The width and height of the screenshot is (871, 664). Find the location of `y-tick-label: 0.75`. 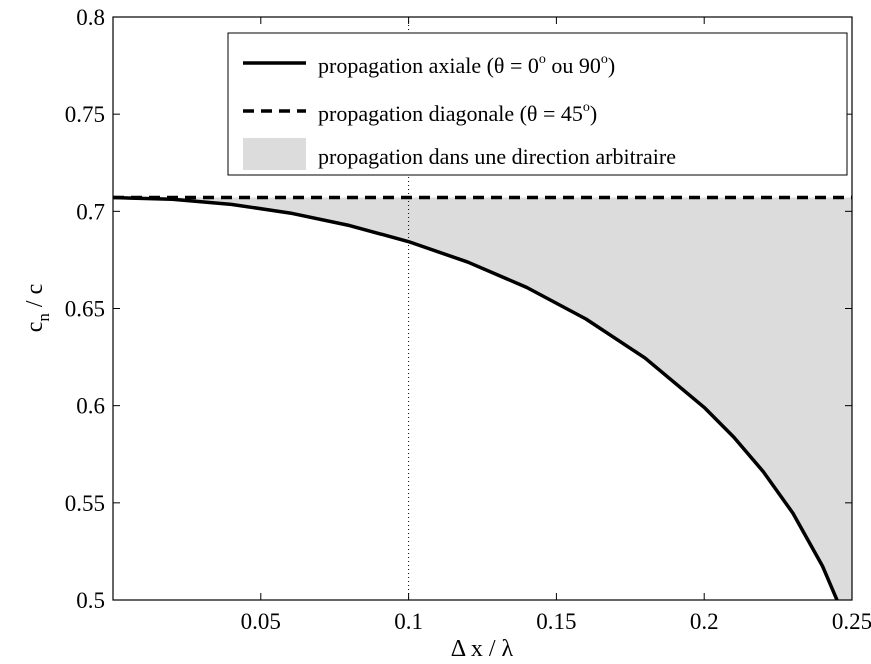

y-tick-label: 0.75 is located at coordinates (85, 114).